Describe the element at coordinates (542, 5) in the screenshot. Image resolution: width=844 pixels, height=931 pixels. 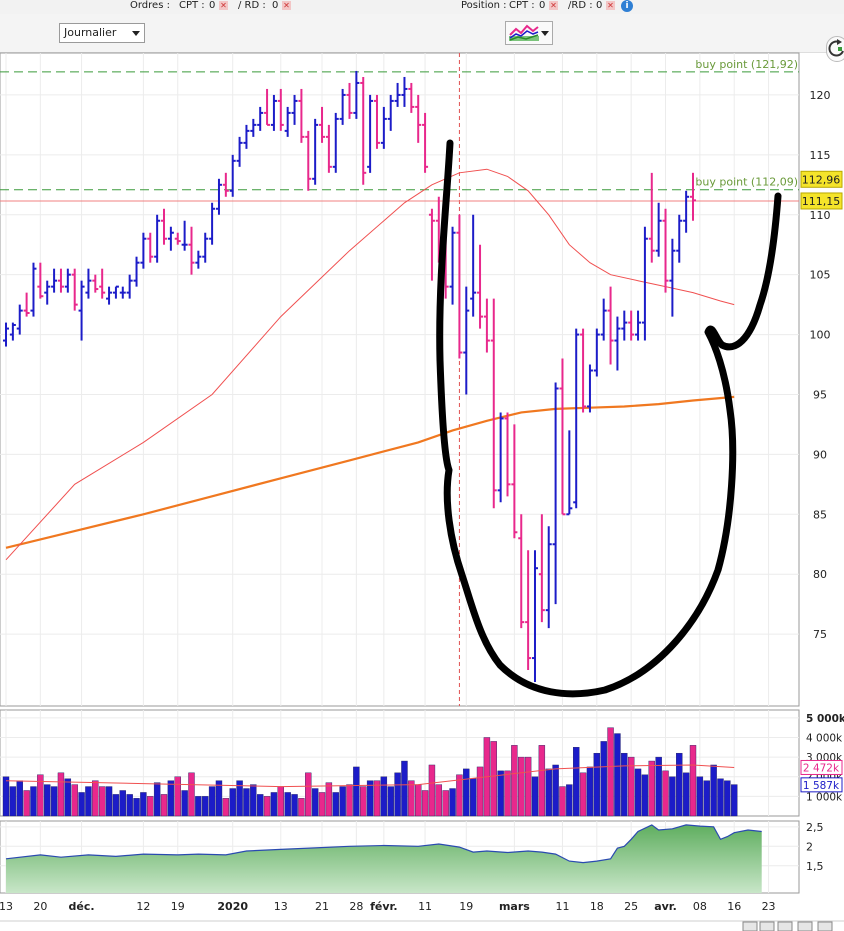
I see `position-cpt-value: 0` at that location.